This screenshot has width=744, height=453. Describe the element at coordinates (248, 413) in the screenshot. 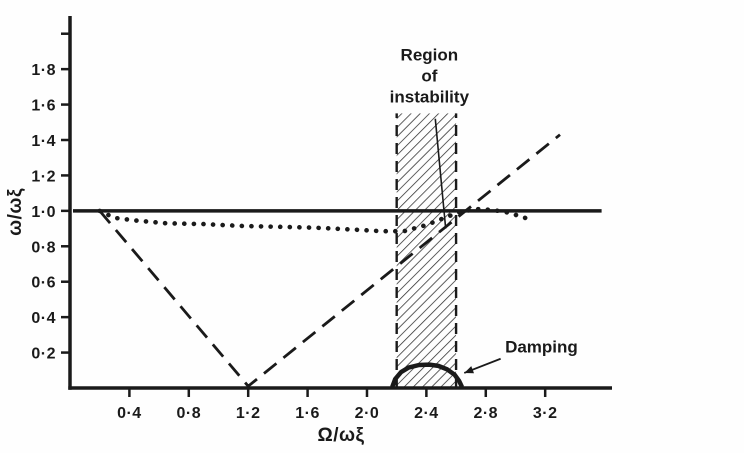

I see `x-tick-label: 1·2` at that location.